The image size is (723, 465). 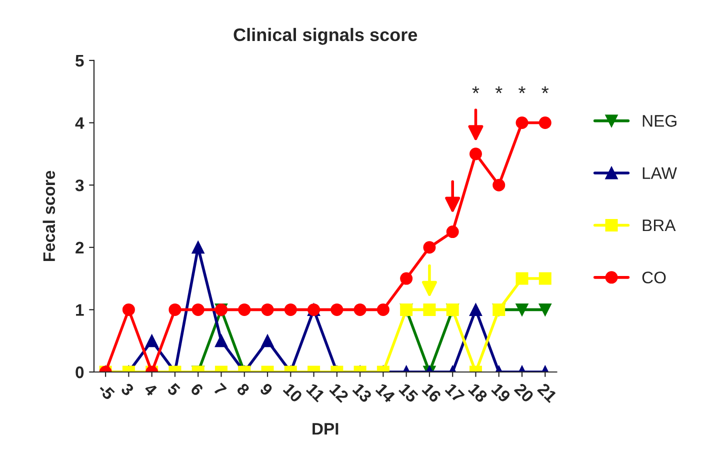 What do you see at coordinates (79, 123) in the screenshot?
I see `y-tick-label: 4` at bounding box center [79, 123].